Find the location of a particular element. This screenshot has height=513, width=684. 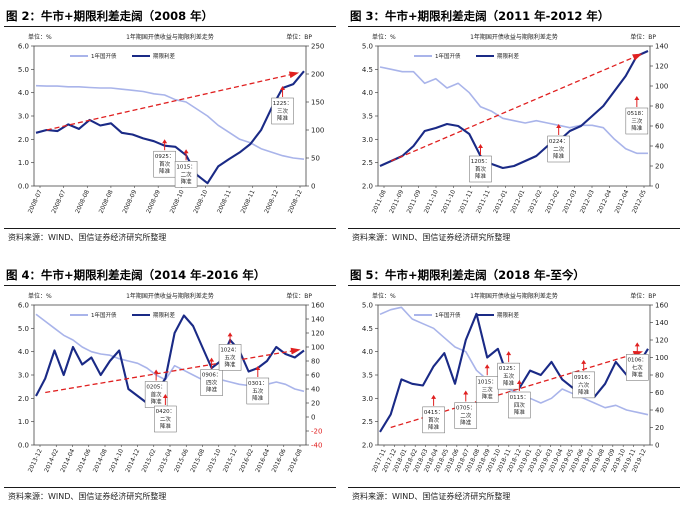

x-tick-label: 2014-10 is located at coordinates (116, 461).